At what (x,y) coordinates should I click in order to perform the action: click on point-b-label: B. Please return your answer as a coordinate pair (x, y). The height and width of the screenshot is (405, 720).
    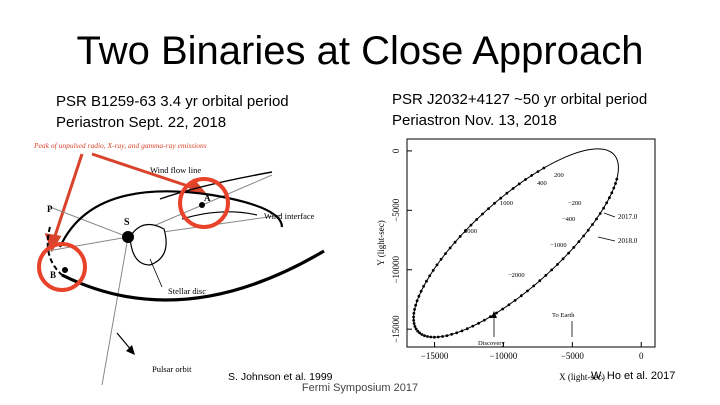
    Looking at the image, I should click on (53, 275).